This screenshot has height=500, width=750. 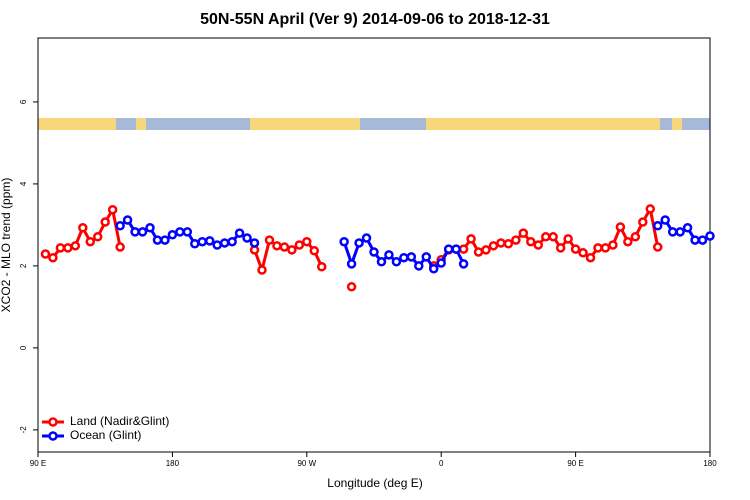 What do you see at coordinates (306, 463) in the screenshot?
I see `x-tick-label: 90 W` at bounding box center [306, 463].